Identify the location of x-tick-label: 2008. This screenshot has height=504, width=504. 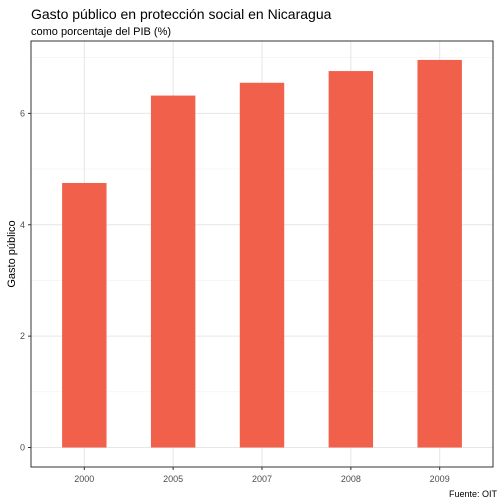
(351, 479).